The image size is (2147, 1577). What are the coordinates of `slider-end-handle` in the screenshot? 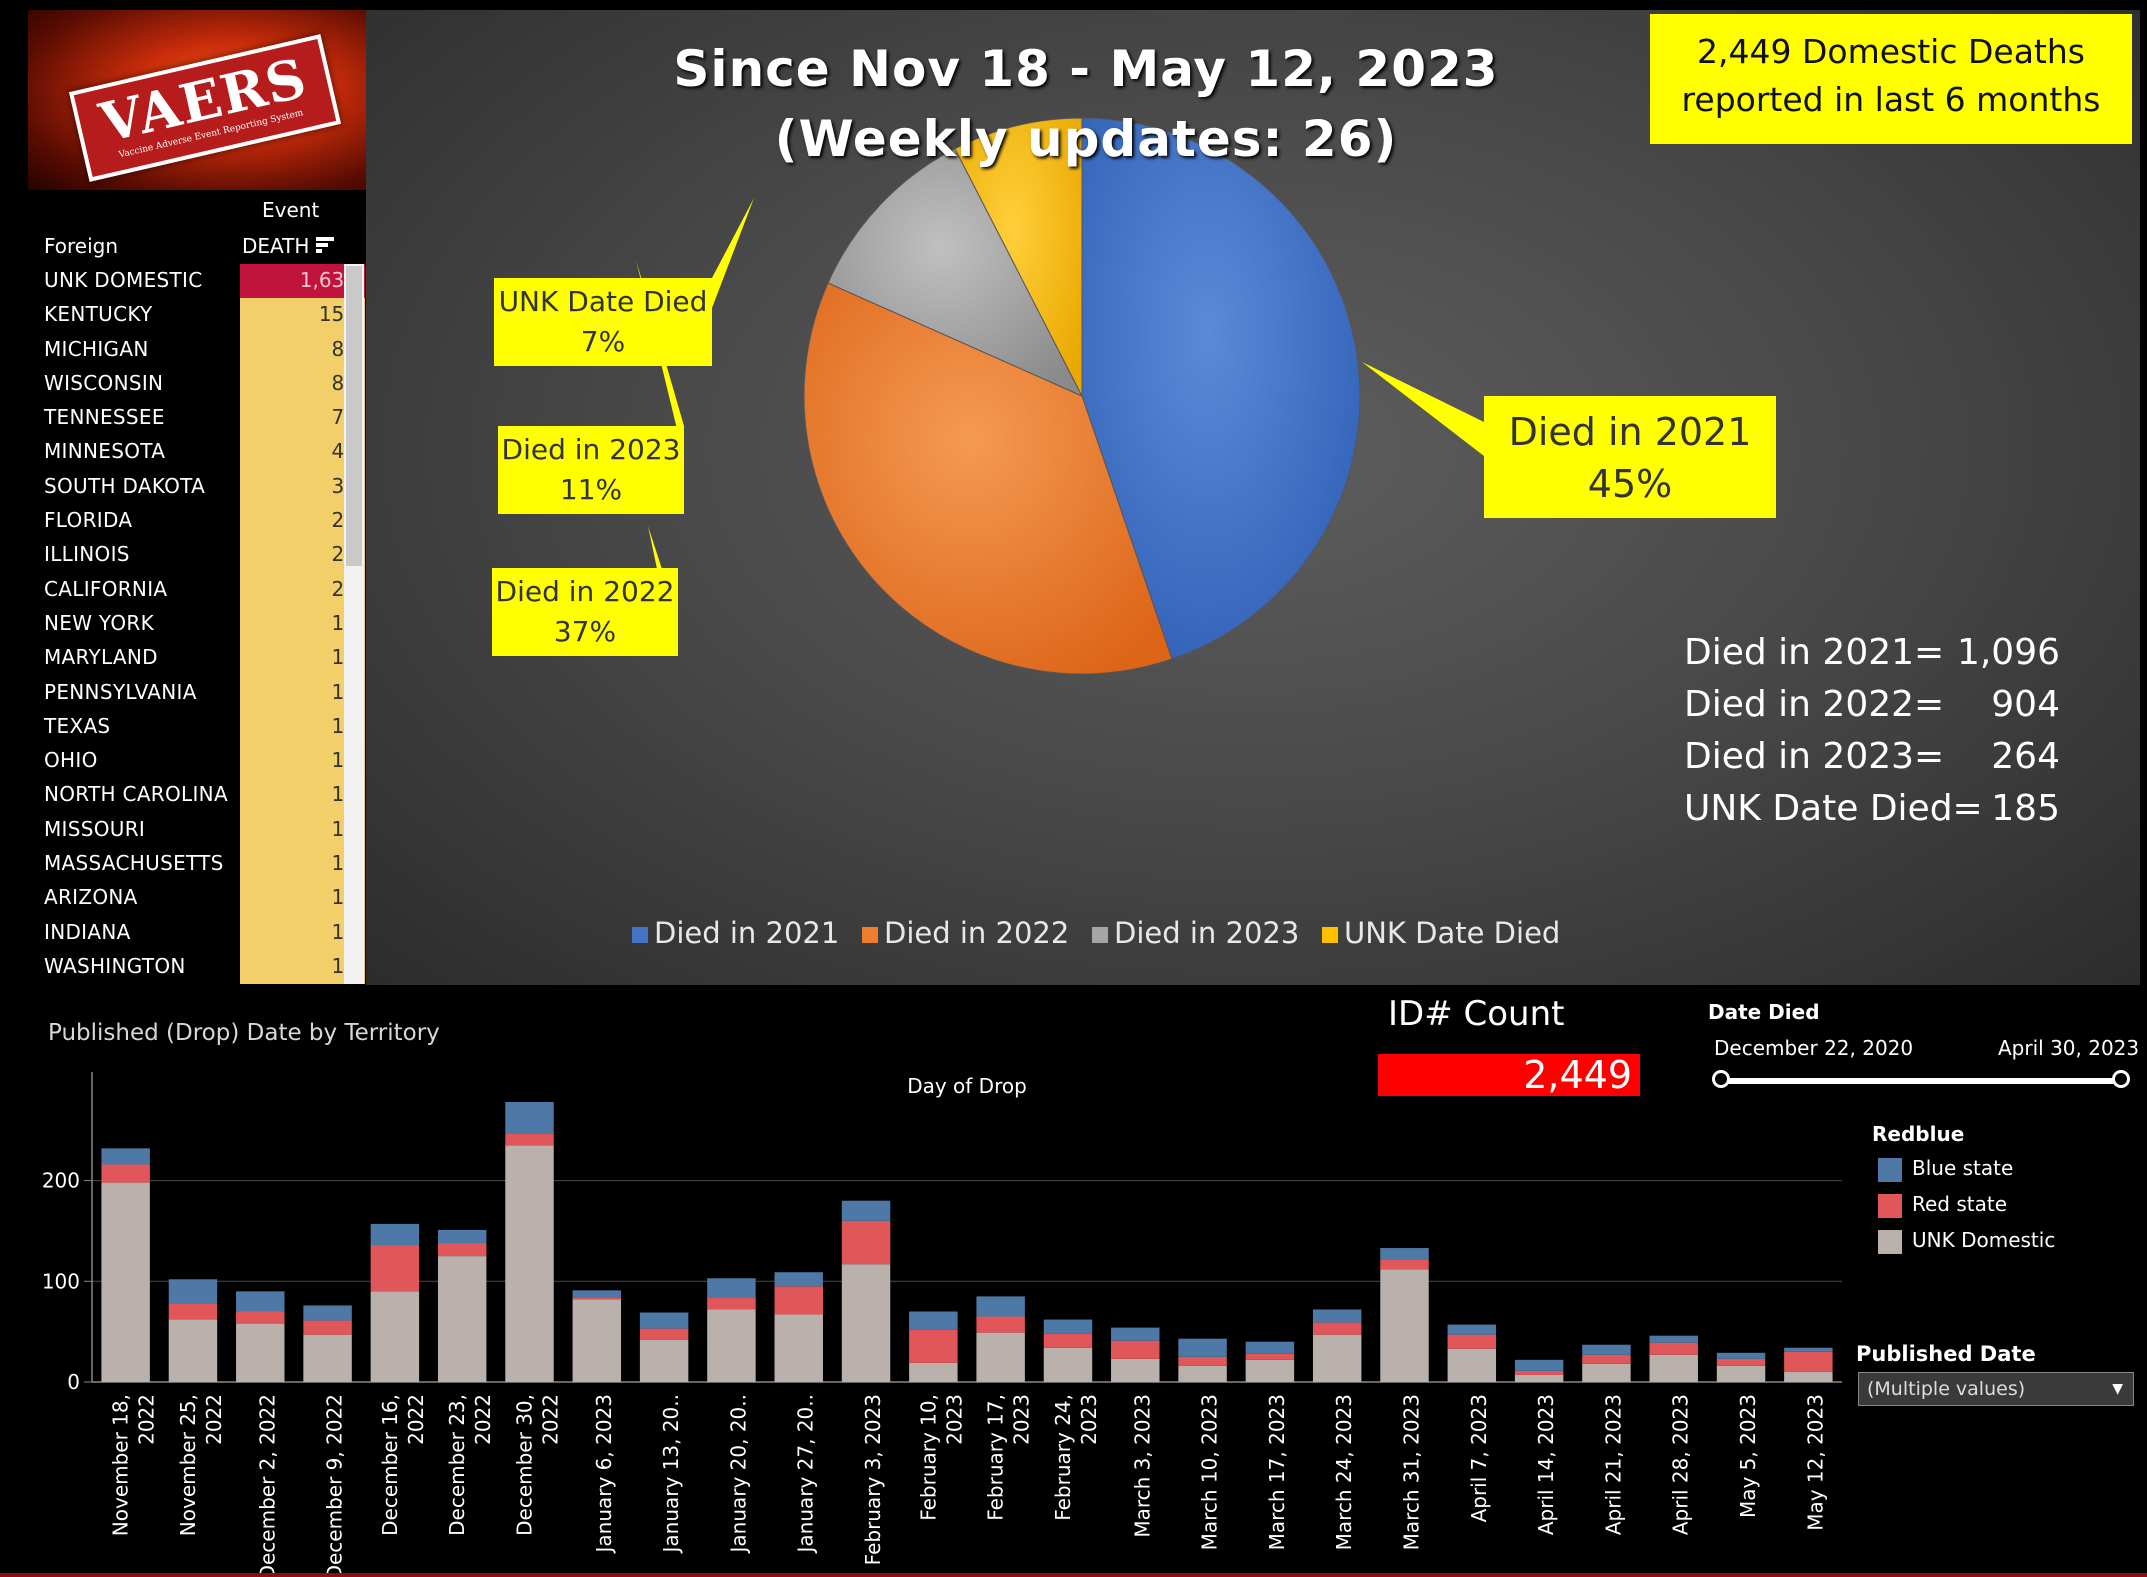 It's located at (2121, 1079).